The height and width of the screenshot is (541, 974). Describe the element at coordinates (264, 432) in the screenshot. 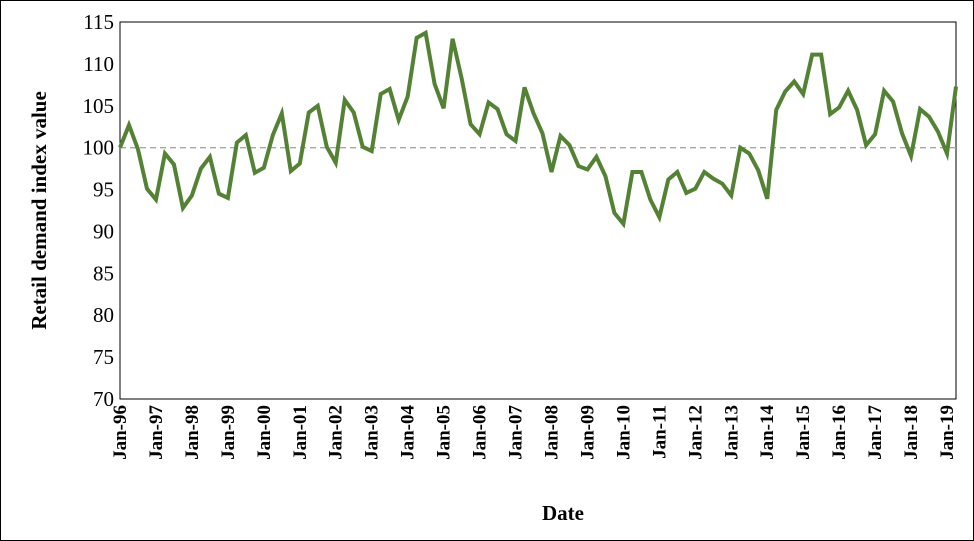

I see `x-tick-label: Jan-00` at that location.